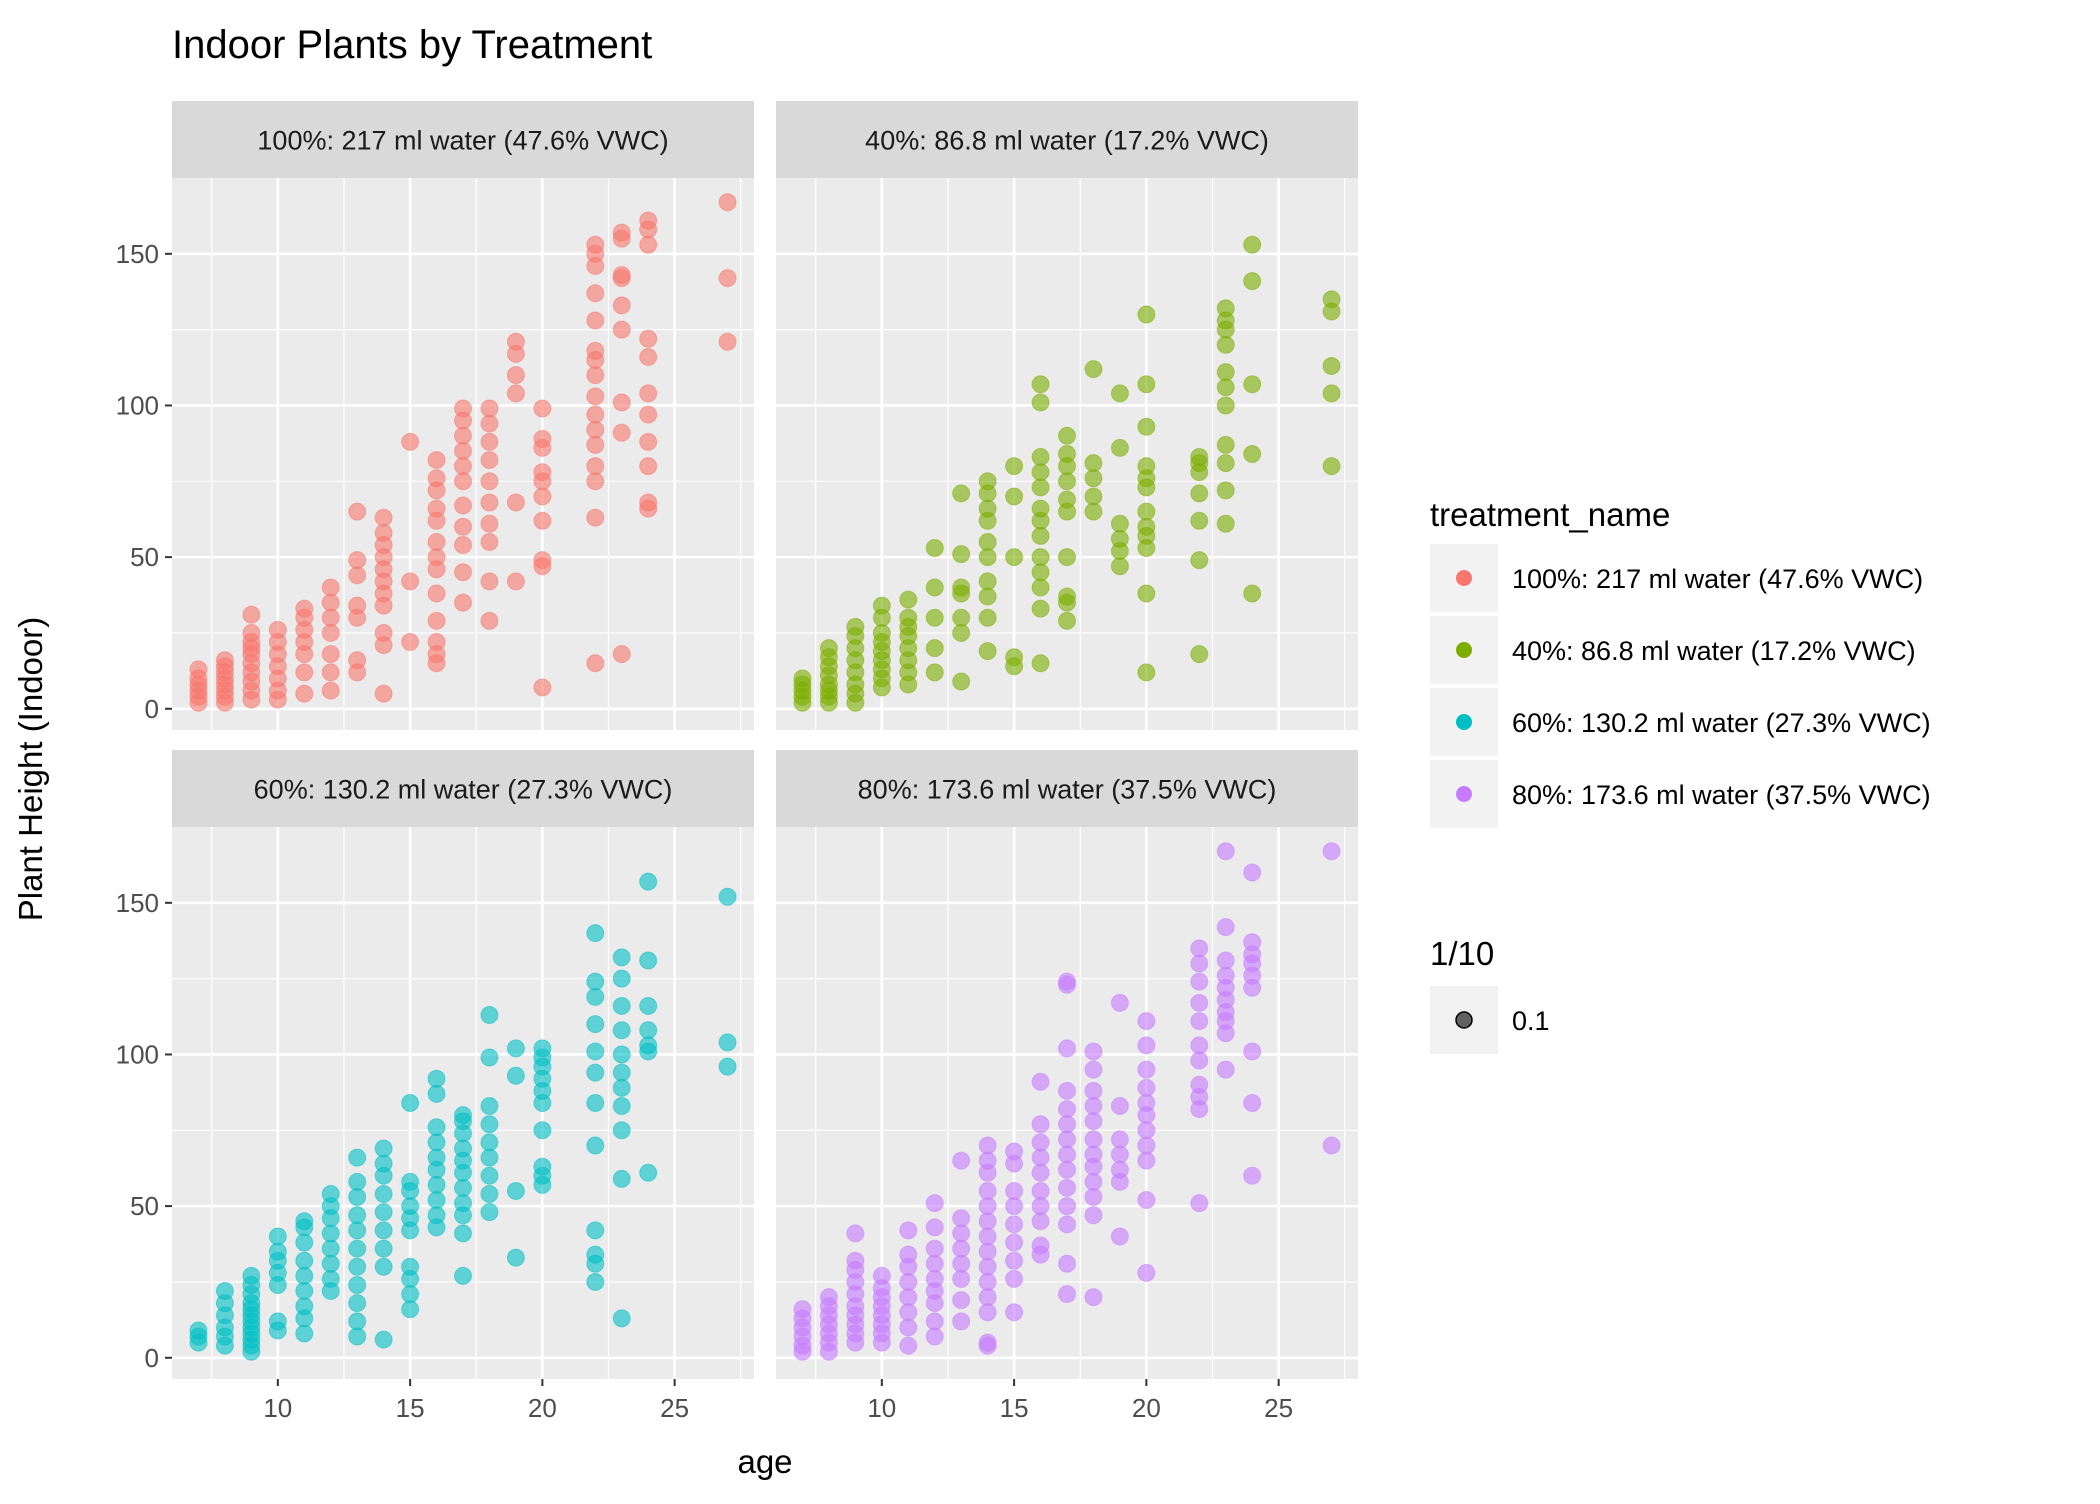 The height and width of the screenshot is (1504, 2100). What do you see at coordinates (410, 1408) in the screenshot?
I see `x-tick-label: 15` at bounding box center [410, 1408].